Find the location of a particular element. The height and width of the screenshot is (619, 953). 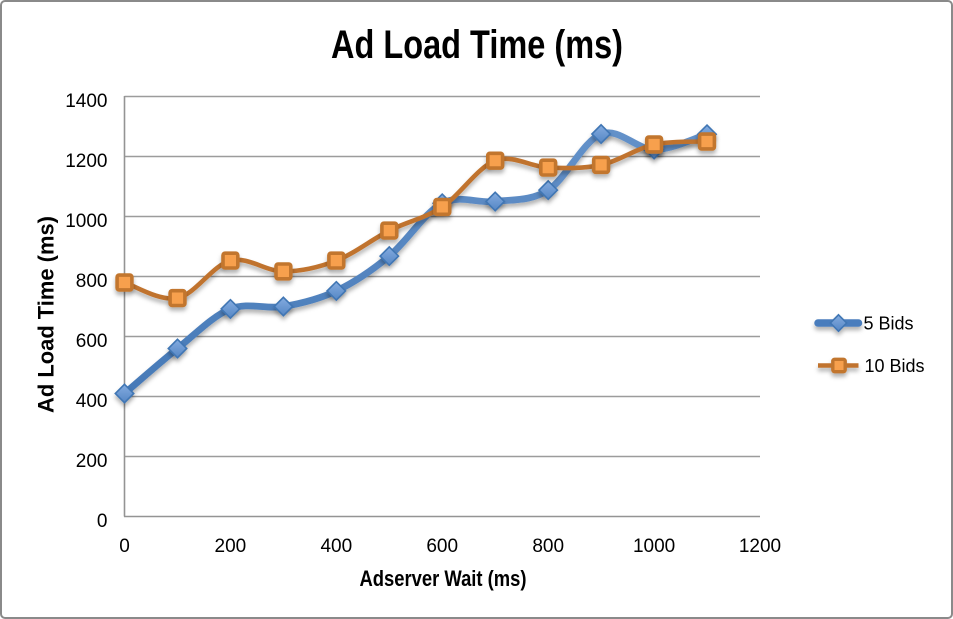

svg-text: 1400 is located at coordinates (86, 101).